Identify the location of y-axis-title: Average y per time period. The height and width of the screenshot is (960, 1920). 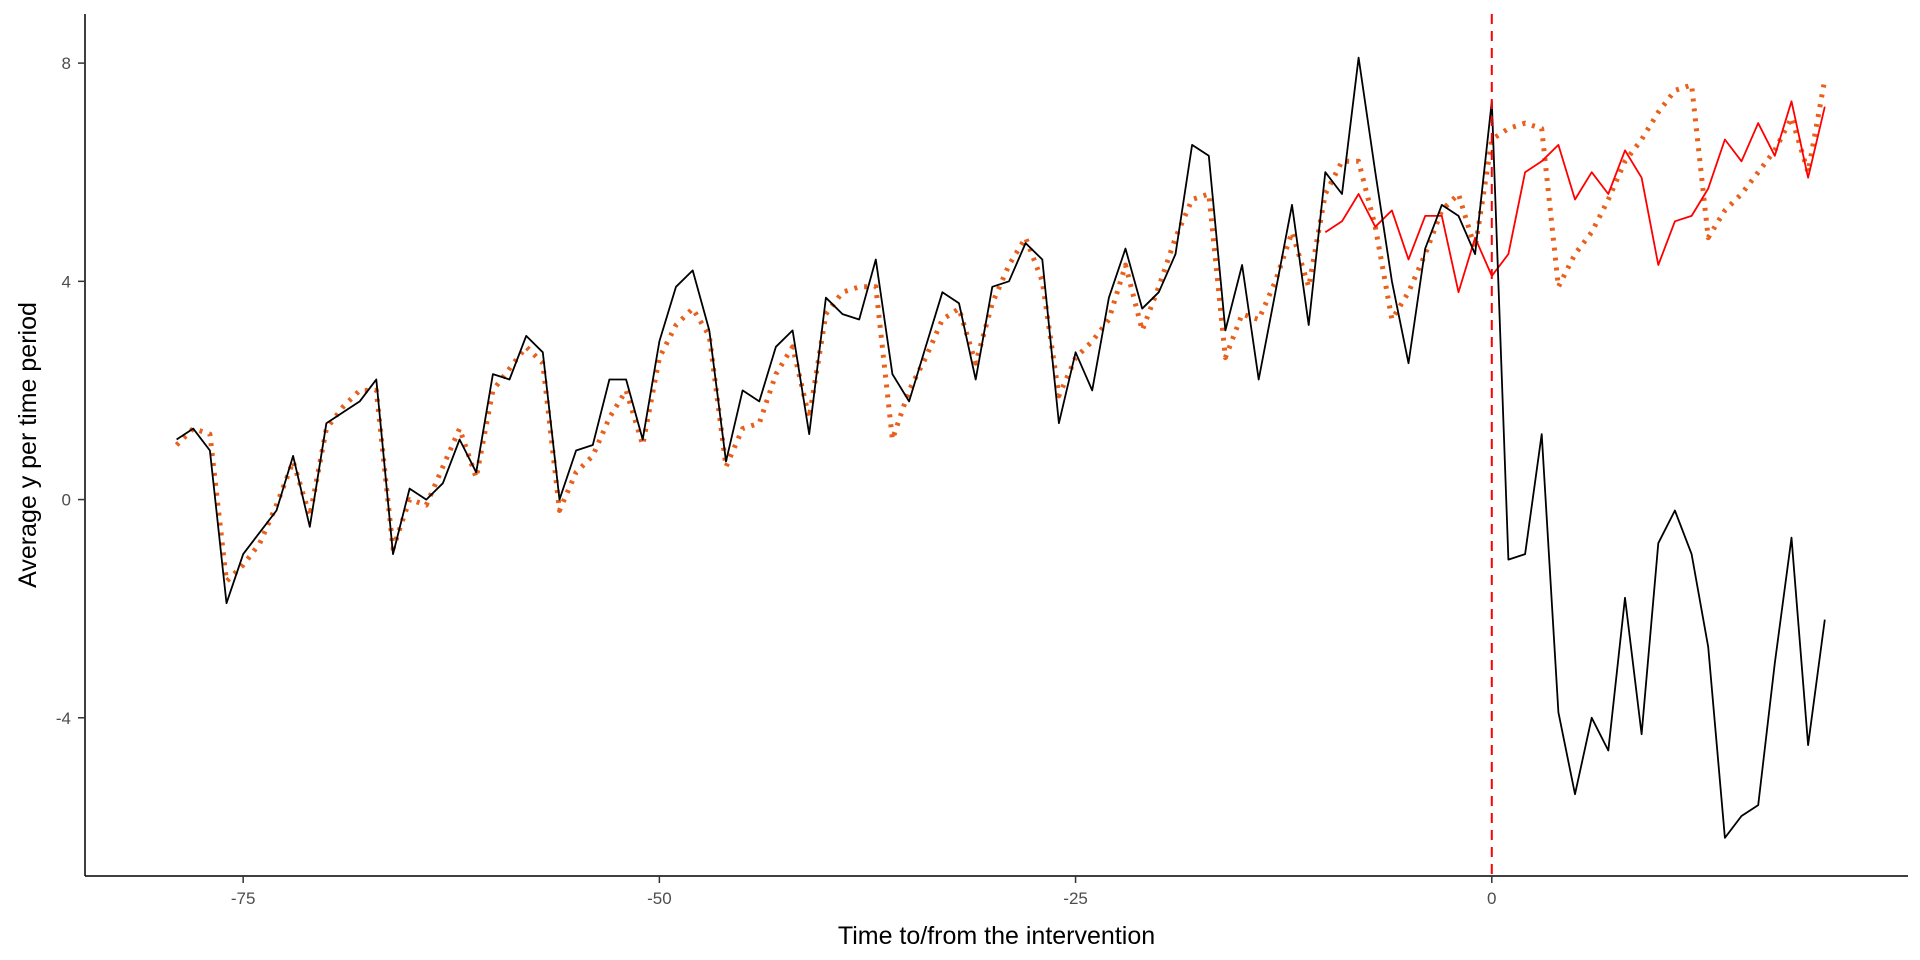
(28, 445).